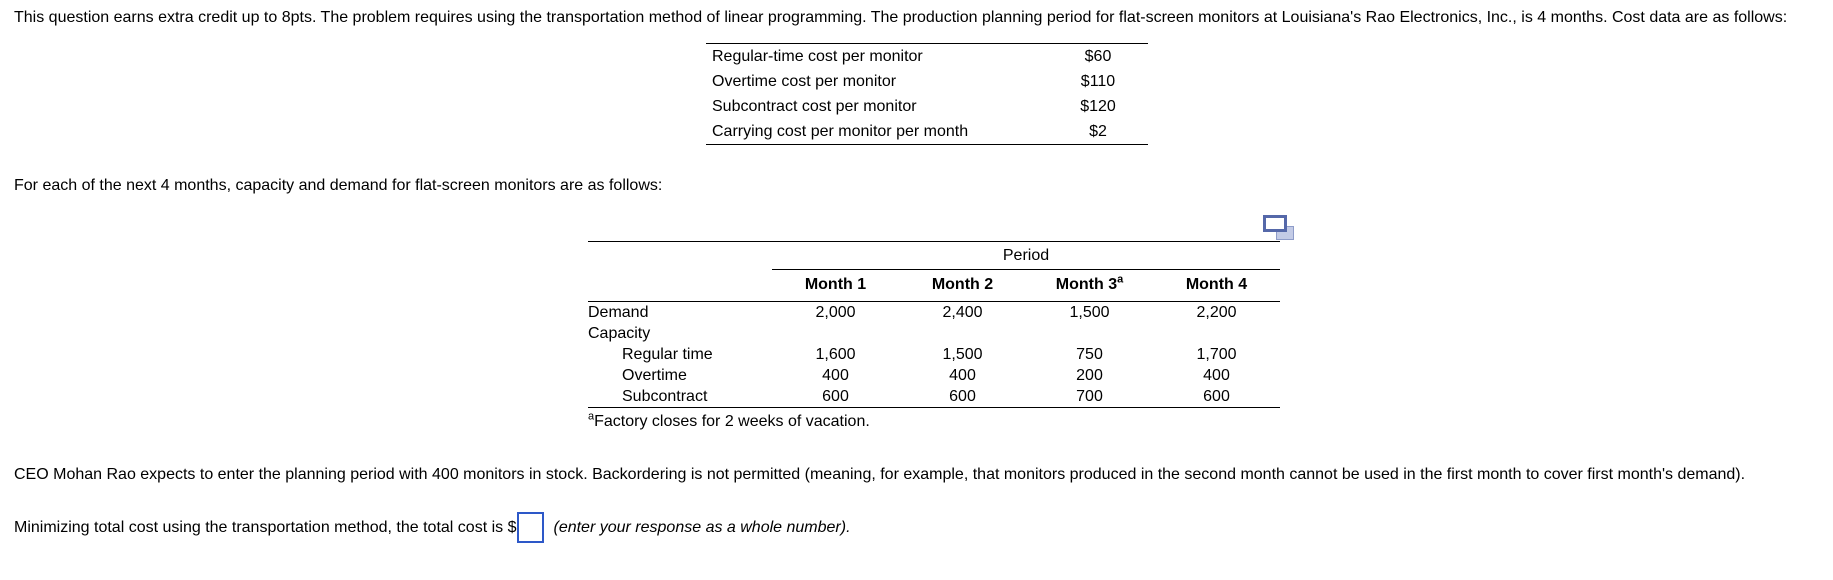  What do you see at coordinates (654, 375) in the screenshot?
I see `row-label: Overtime` at bounding box center [654, 375].